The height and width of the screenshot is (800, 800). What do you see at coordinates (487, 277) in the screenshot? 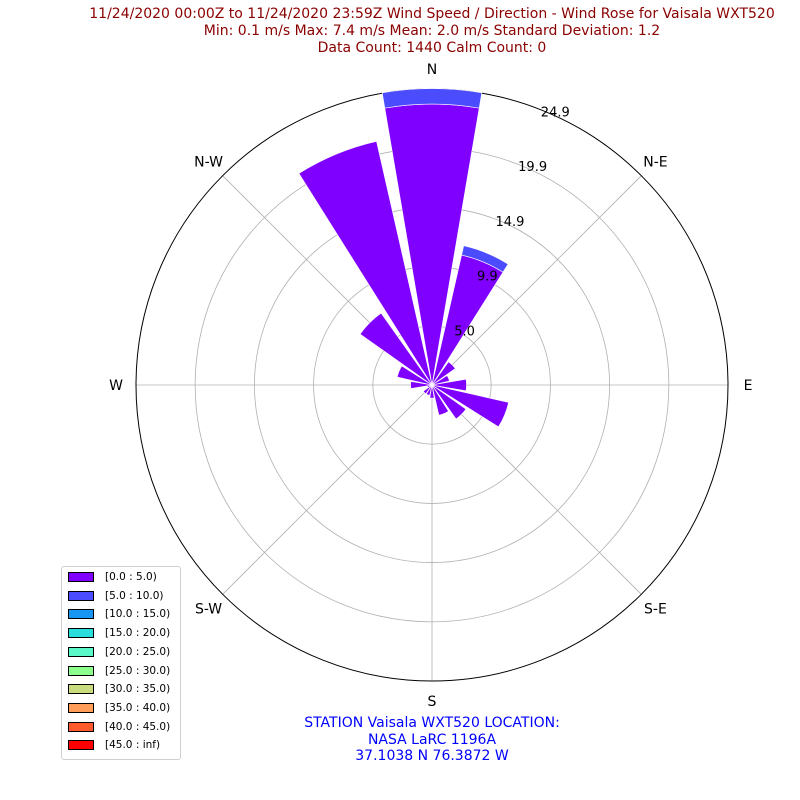
I see `radial-tick-label: 9.9` at bounding box center [487, 277].